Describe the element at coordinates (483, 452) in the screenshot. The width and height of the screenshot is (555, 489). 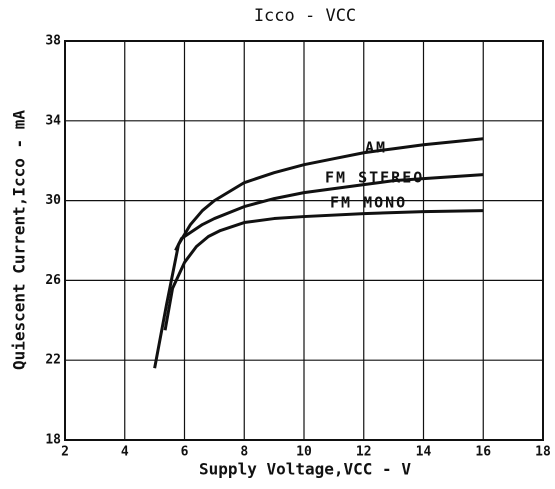
I see `x-tick-label: 16` at that location.